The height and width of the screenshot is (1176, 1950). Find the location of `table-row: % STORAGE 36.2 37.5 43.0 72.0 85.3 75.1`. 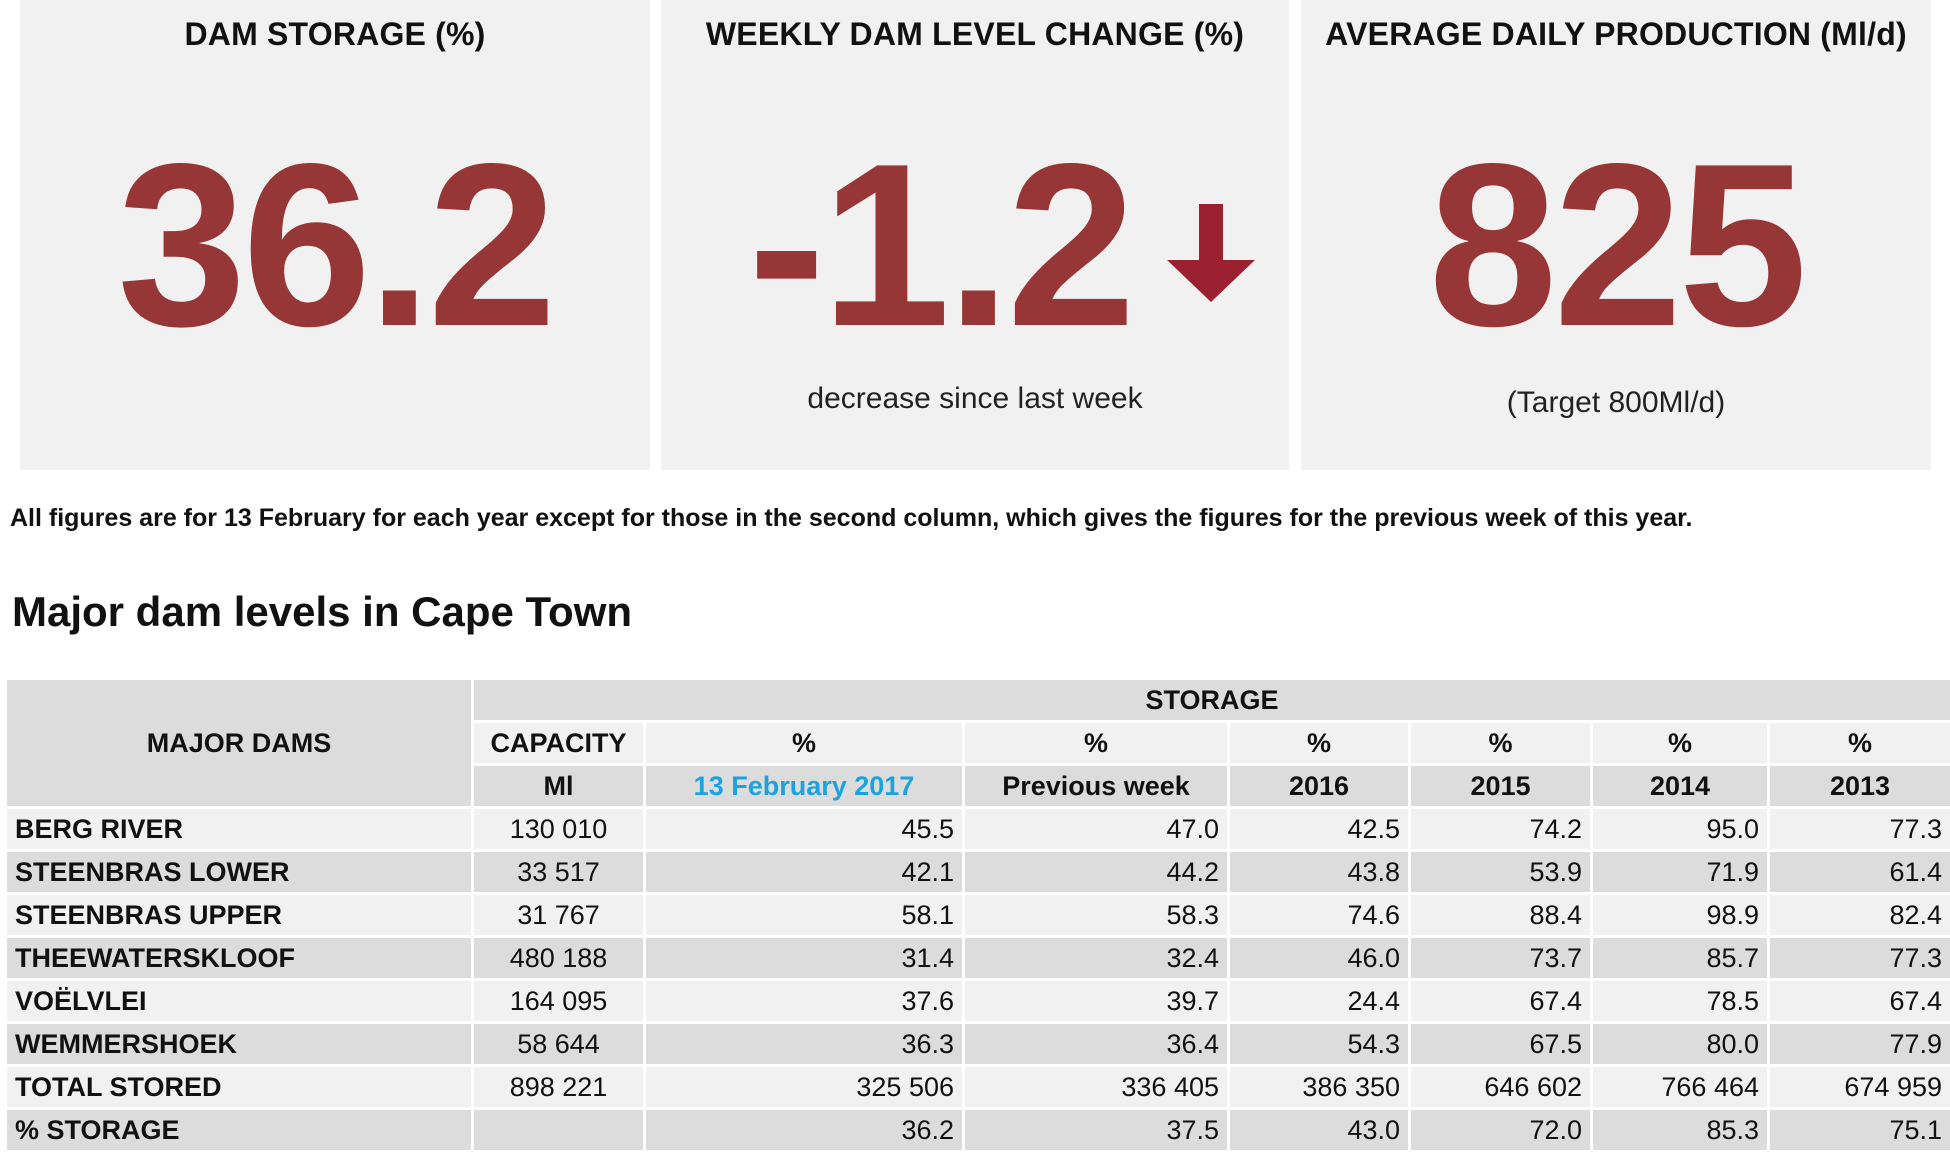

table-row: % STORAGE 36.2 37.5 43.0 72.0 85.3 75.1 is located at coordinates (977, 1130).